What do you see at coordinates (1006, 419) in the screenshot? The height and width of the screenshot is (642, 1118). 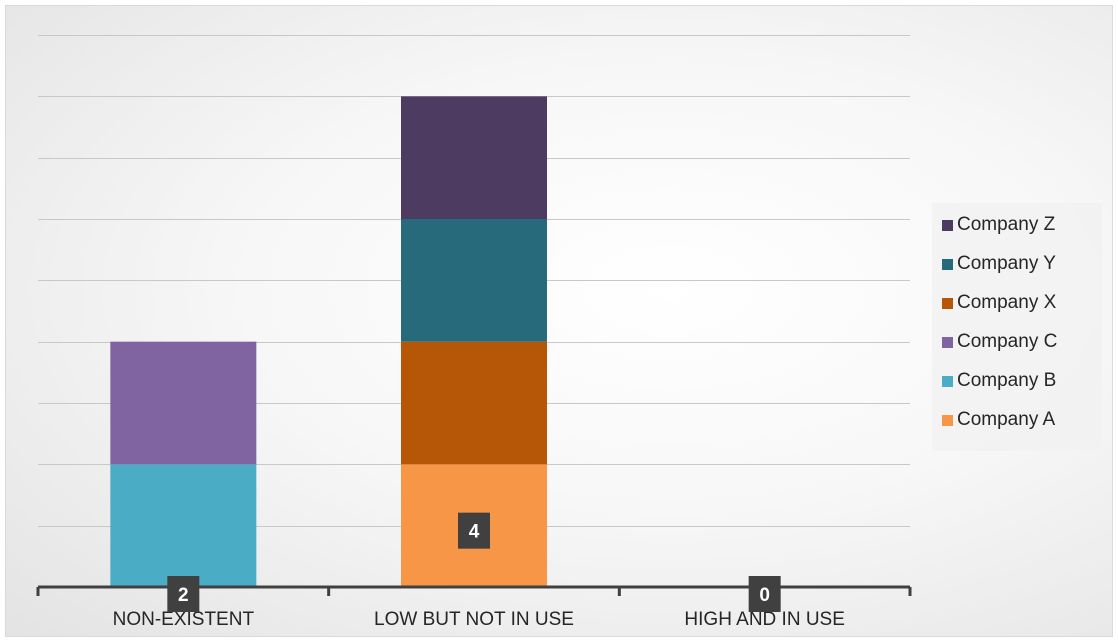 I see `legend-label: Company A` at bounding box center [1006, 419].